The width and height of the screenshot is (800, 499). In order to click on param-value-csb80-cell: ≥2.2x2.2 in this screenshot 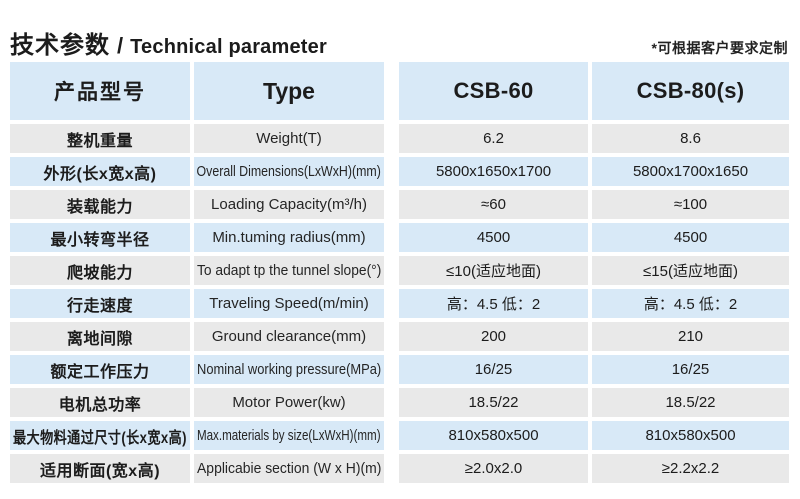, I will do `click(690, 468)`.